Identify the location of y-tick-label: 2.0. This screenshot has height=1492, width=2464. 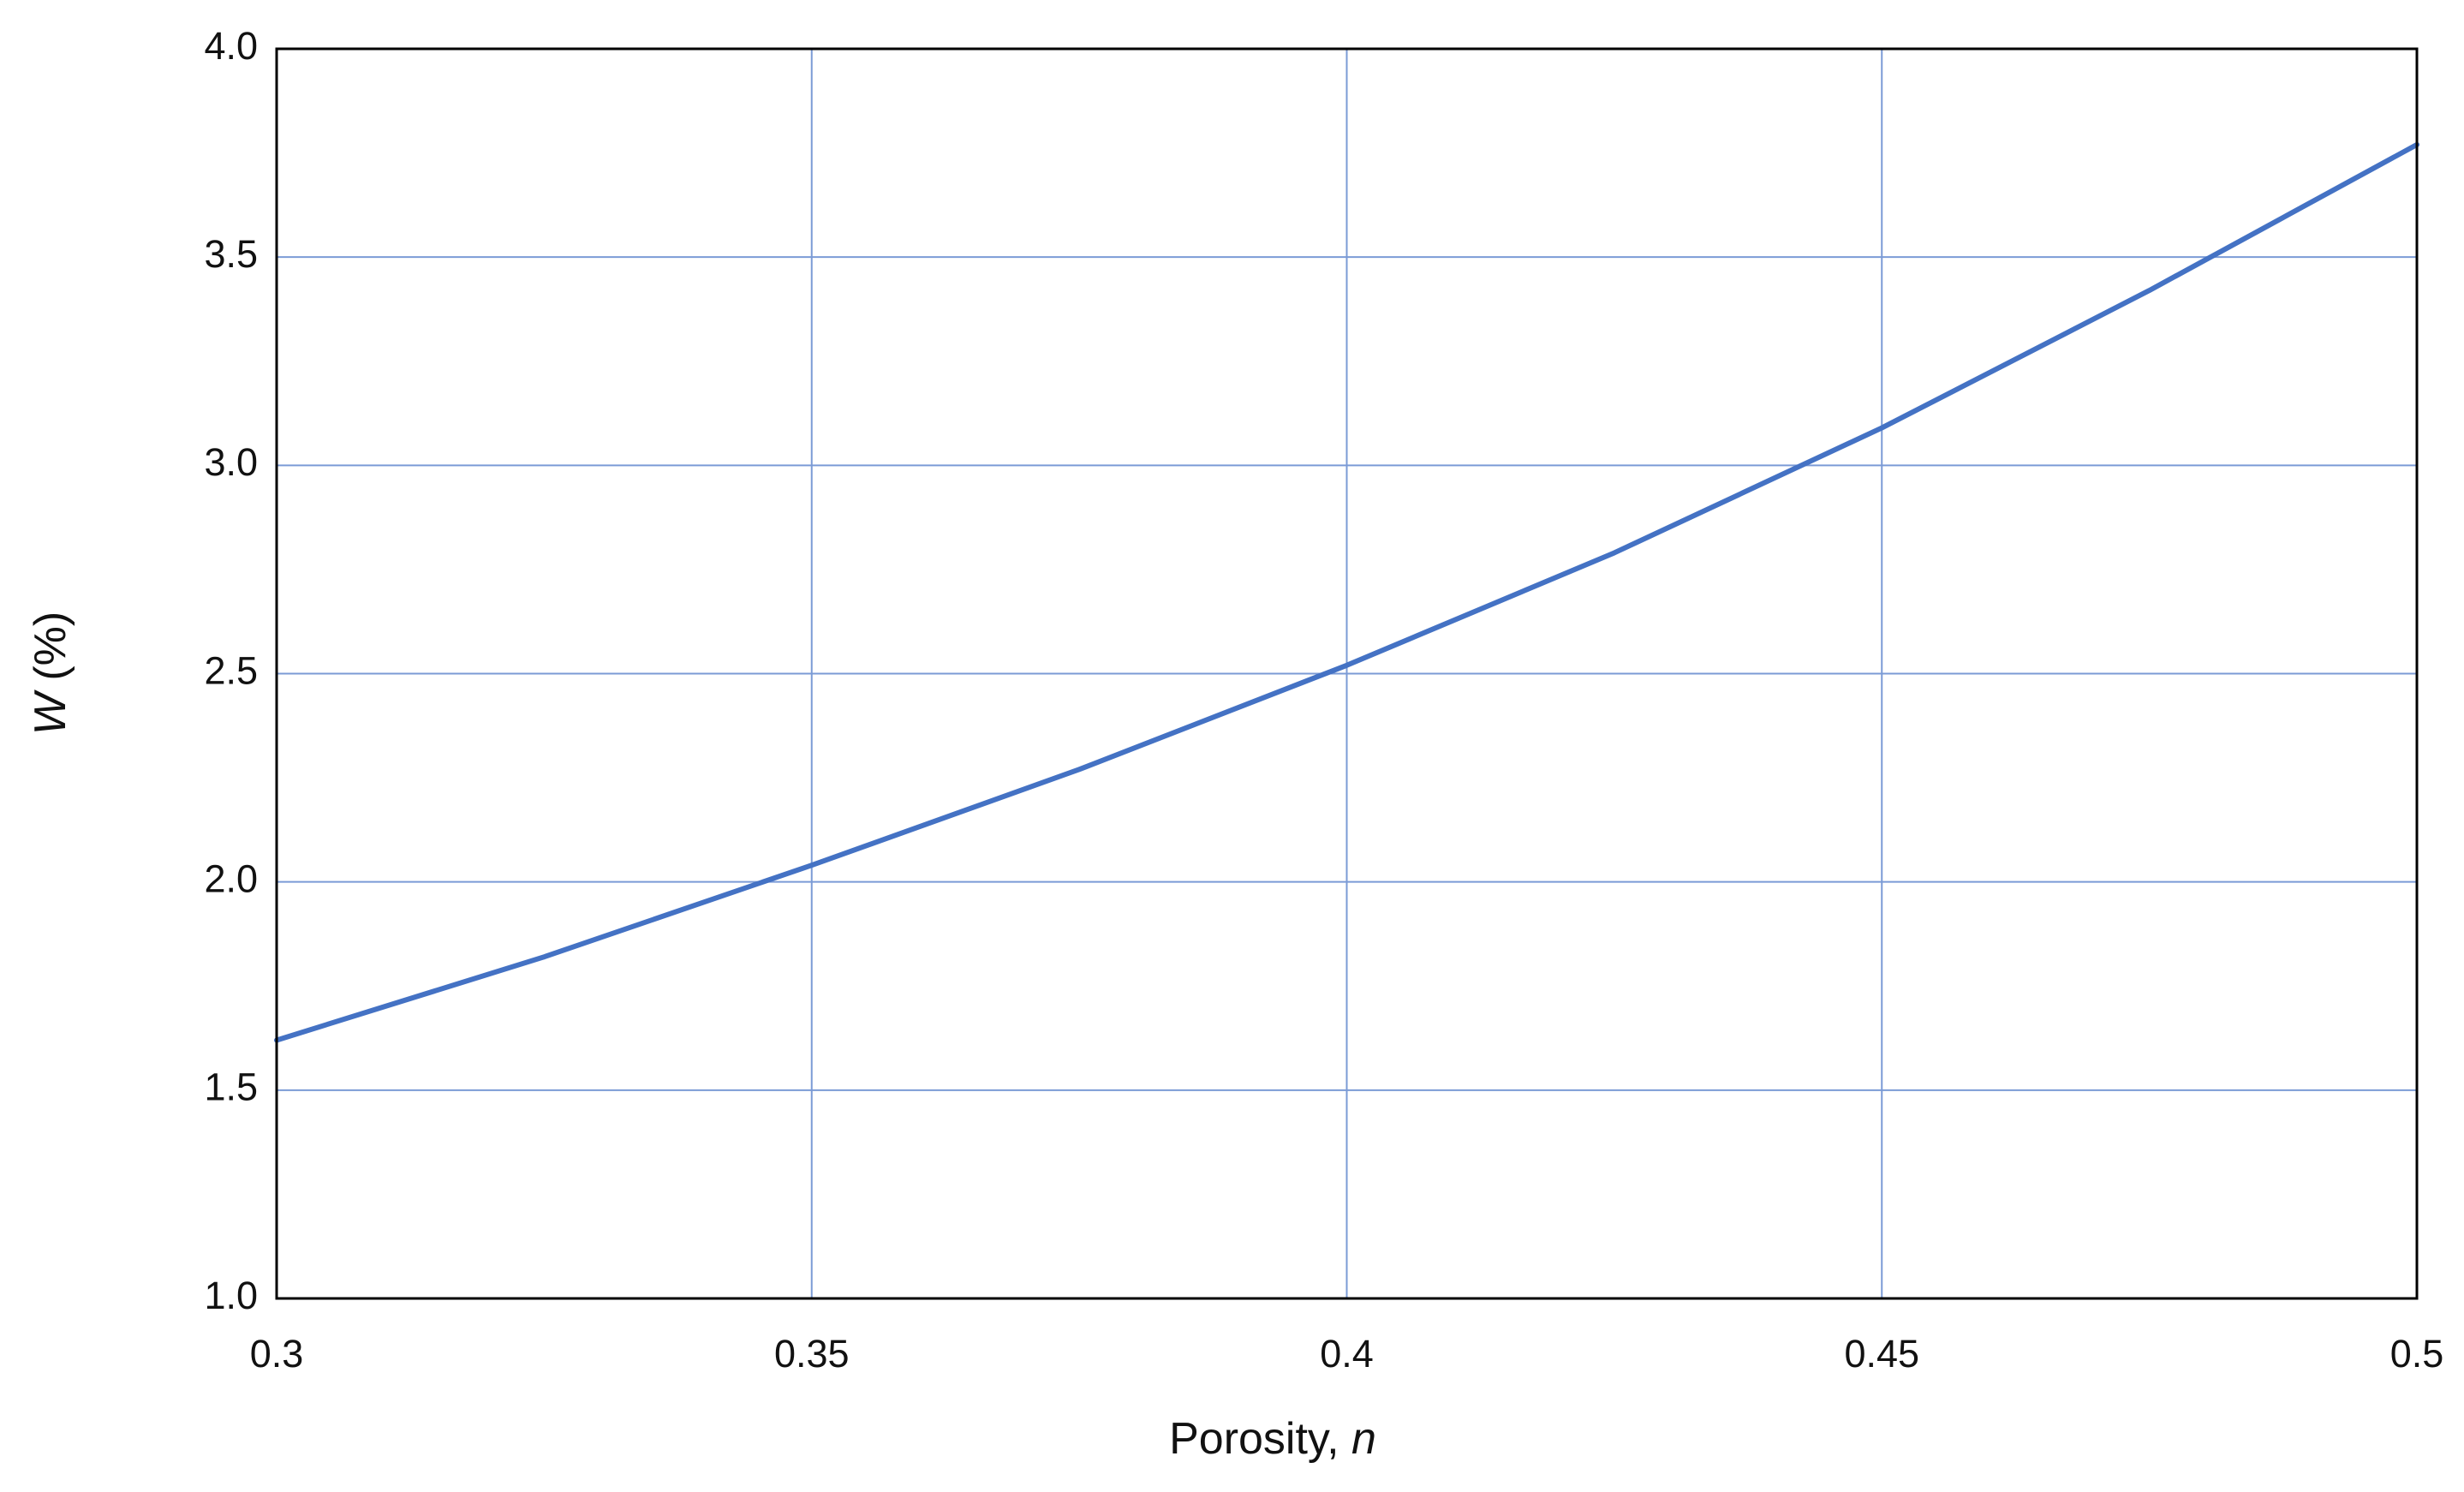
(231, 879).